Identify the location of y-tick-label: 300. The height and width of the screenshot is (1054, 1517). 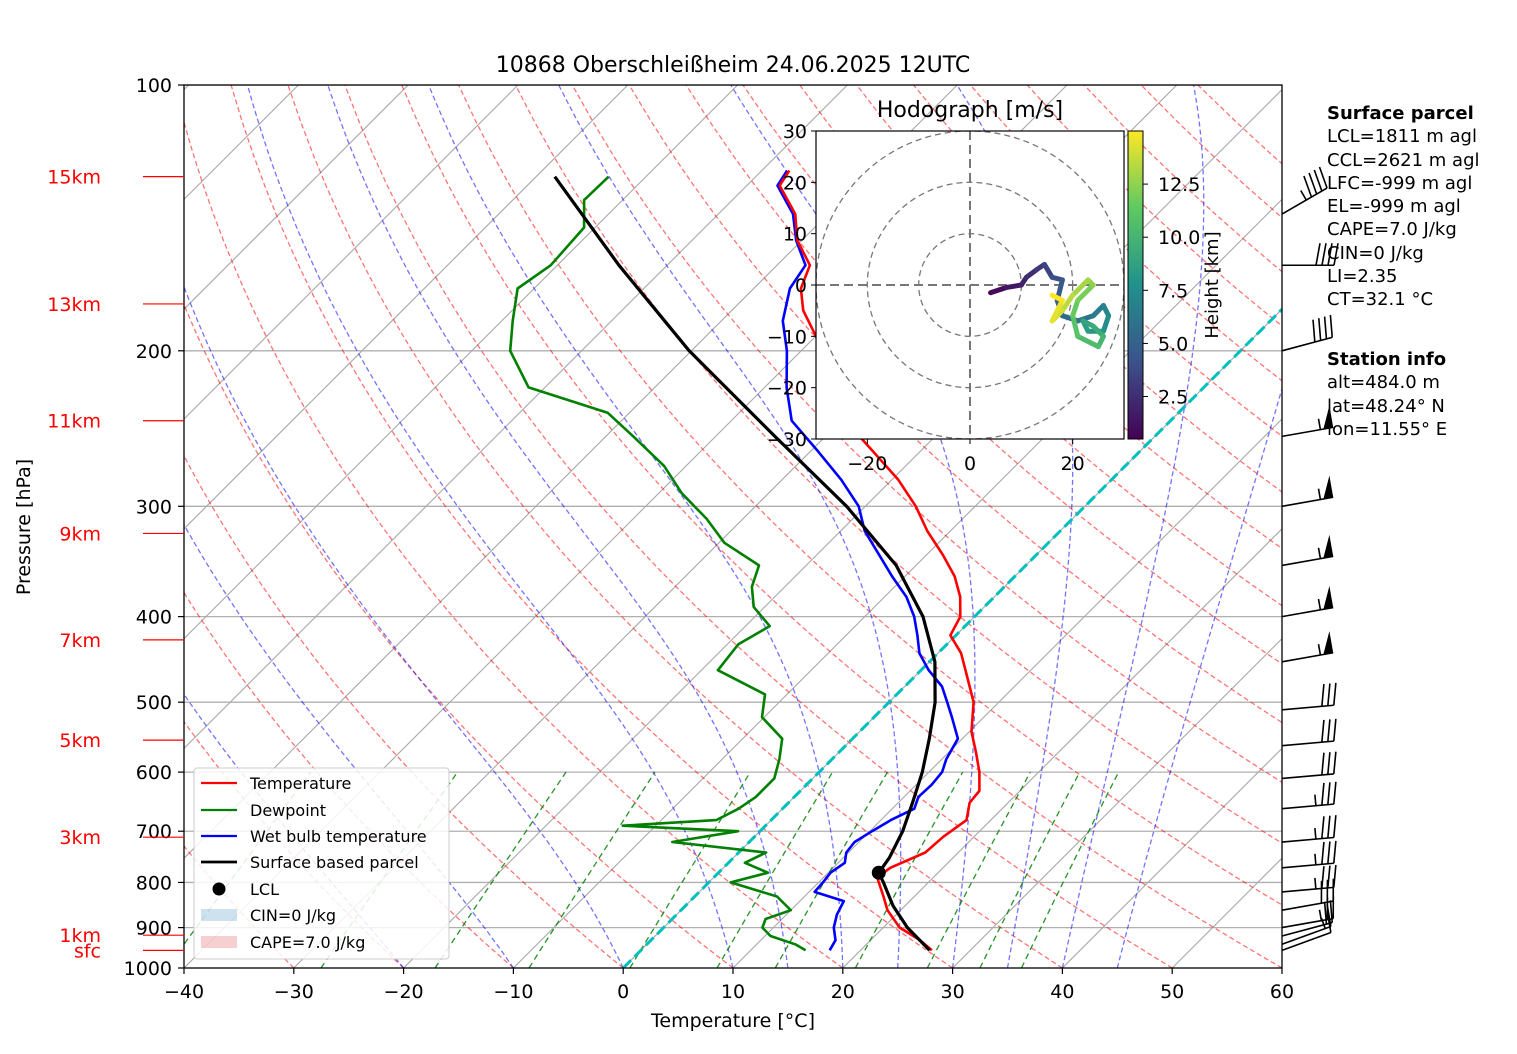
(154, 507).